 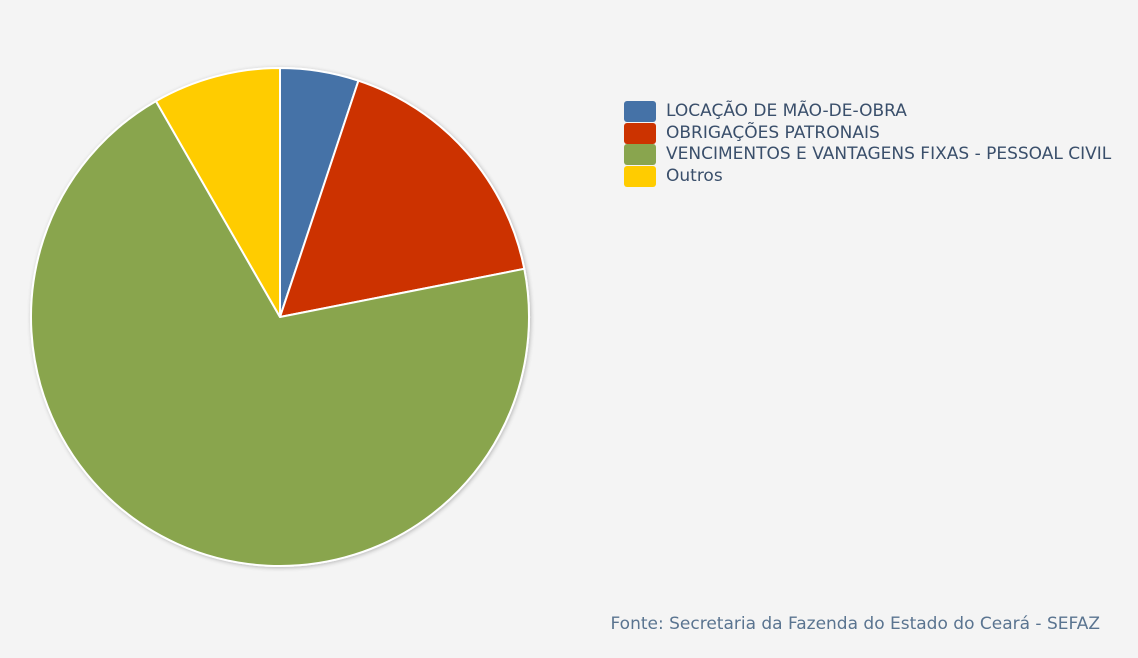 I want to click on legend-item-2: OBRIGAÇÕES PATRONAIS, so click(x=867, y=133).